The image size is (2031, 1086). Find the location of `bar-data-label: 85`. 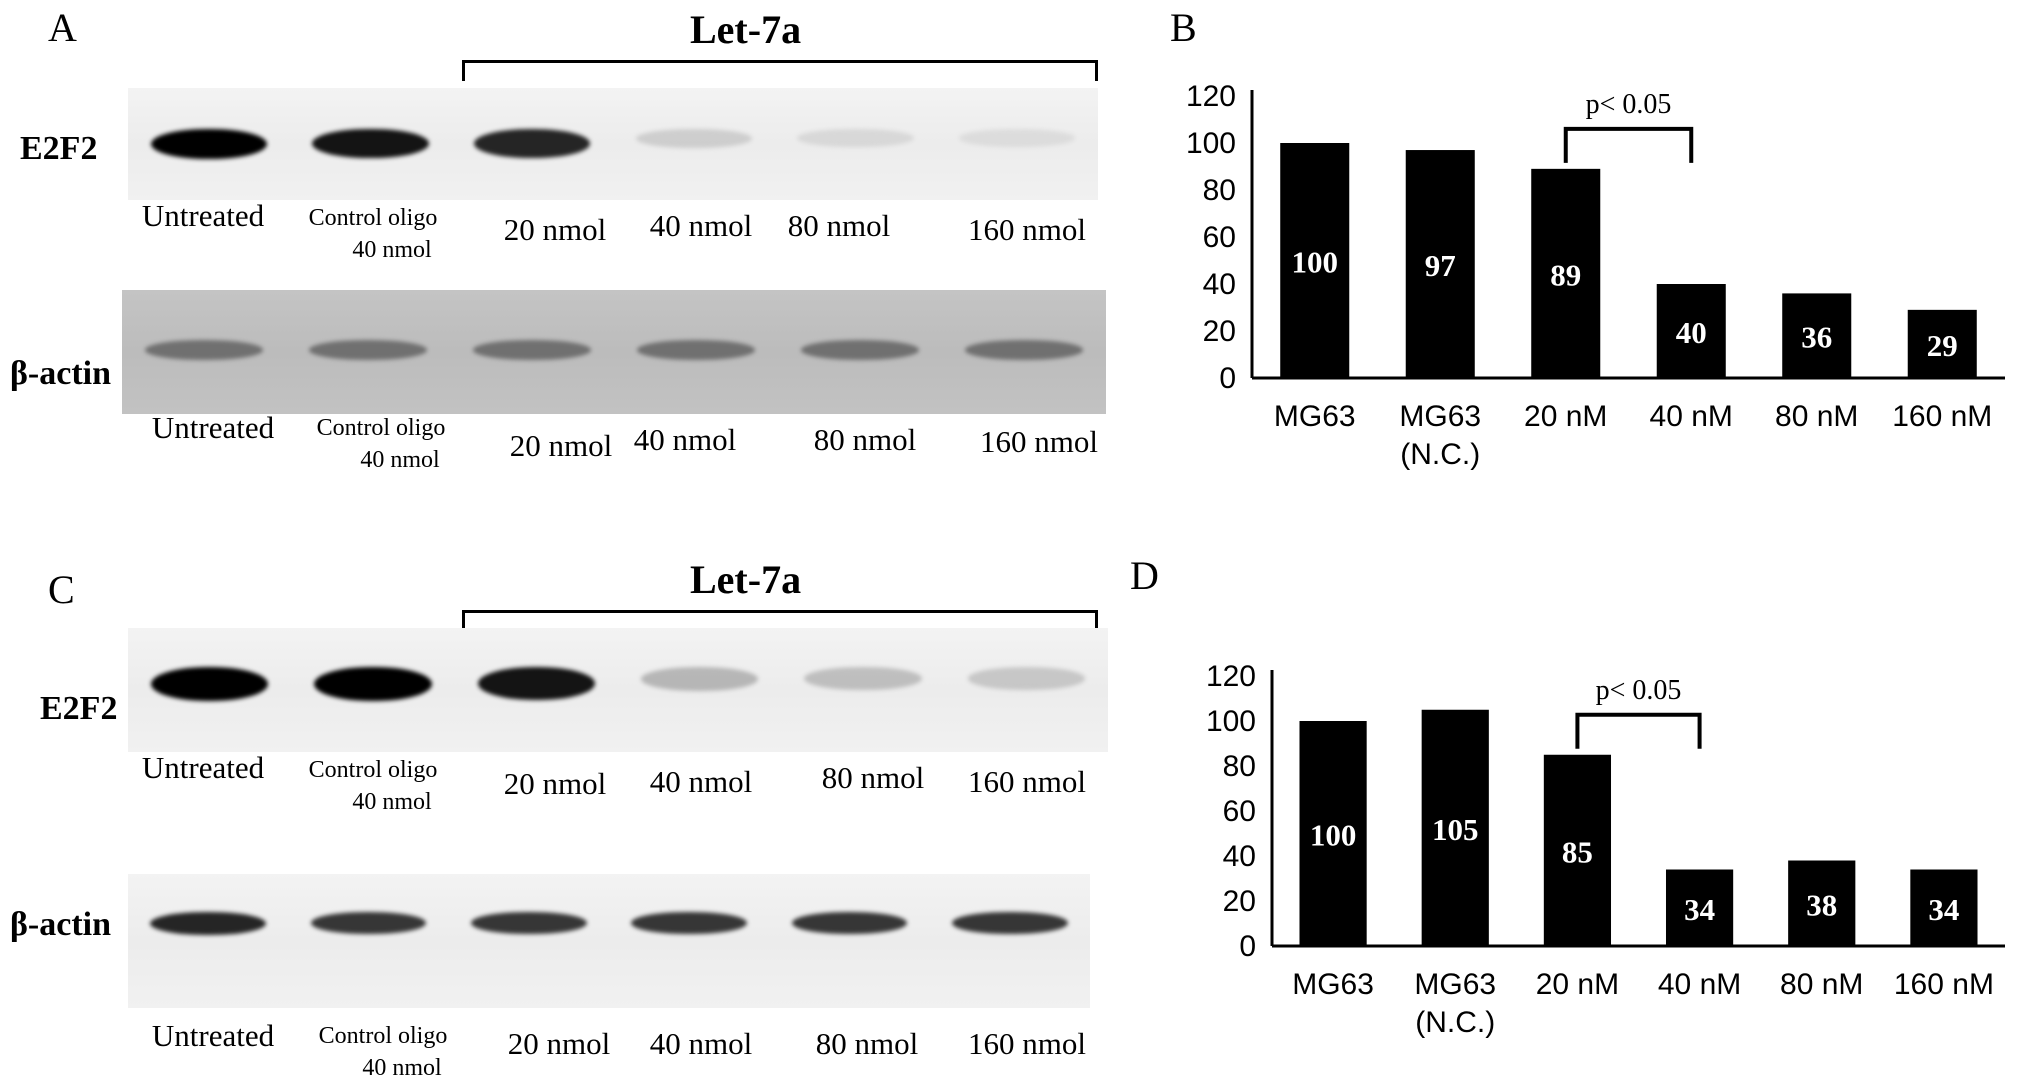

bar-data-label: 85 is located at coordinates (1577, 851).